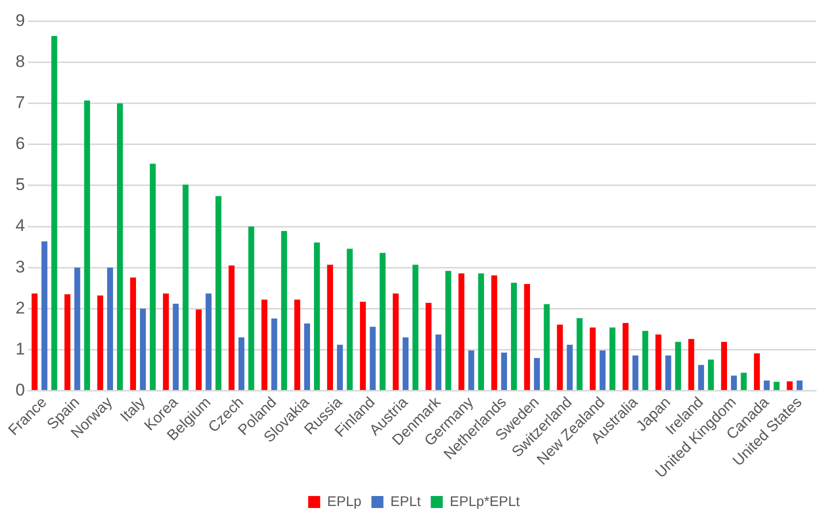 This screenshot has width=834, height=527. I want to click on y-tick-label: 0, so click(20, 390).